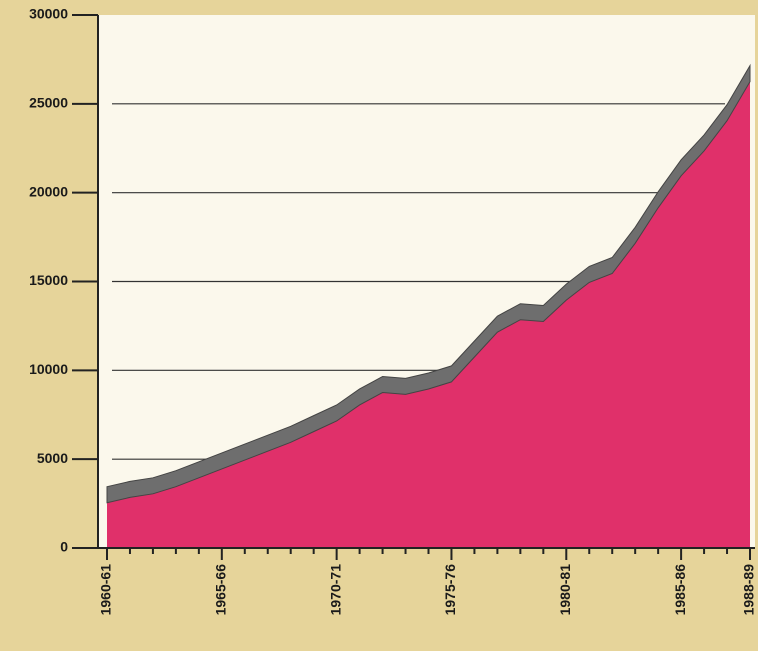  What do you see at coordinates (565, 590) in the screenshot?
I see `x-tick-label: 1980-81` at bounding box center [565, 590].